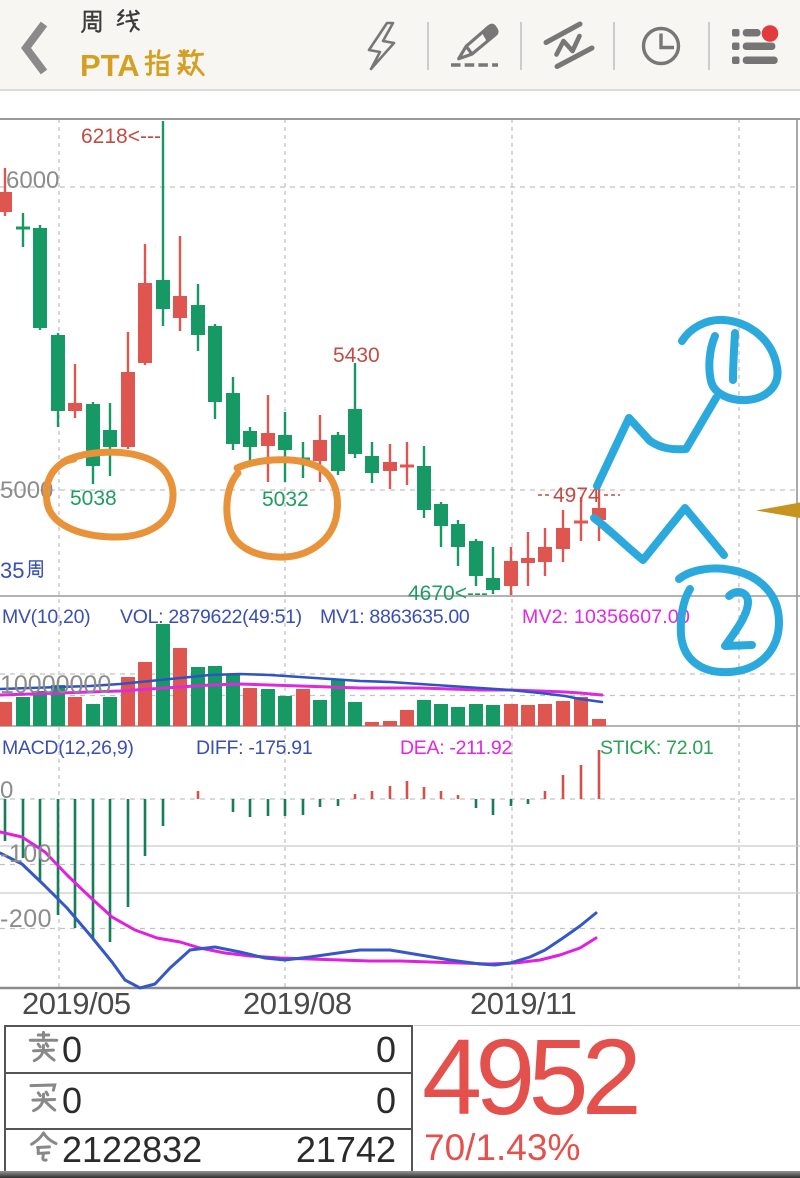 The width and height of the screenshot is (800, 1178). Describe the element at coordinates (285, 499) in the screenshot. I see `svg-text: 5032` at that location.